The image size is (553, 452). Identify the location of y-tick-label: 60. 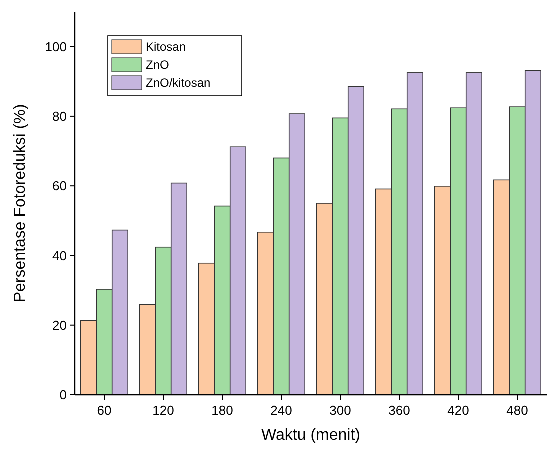
(59, 186).